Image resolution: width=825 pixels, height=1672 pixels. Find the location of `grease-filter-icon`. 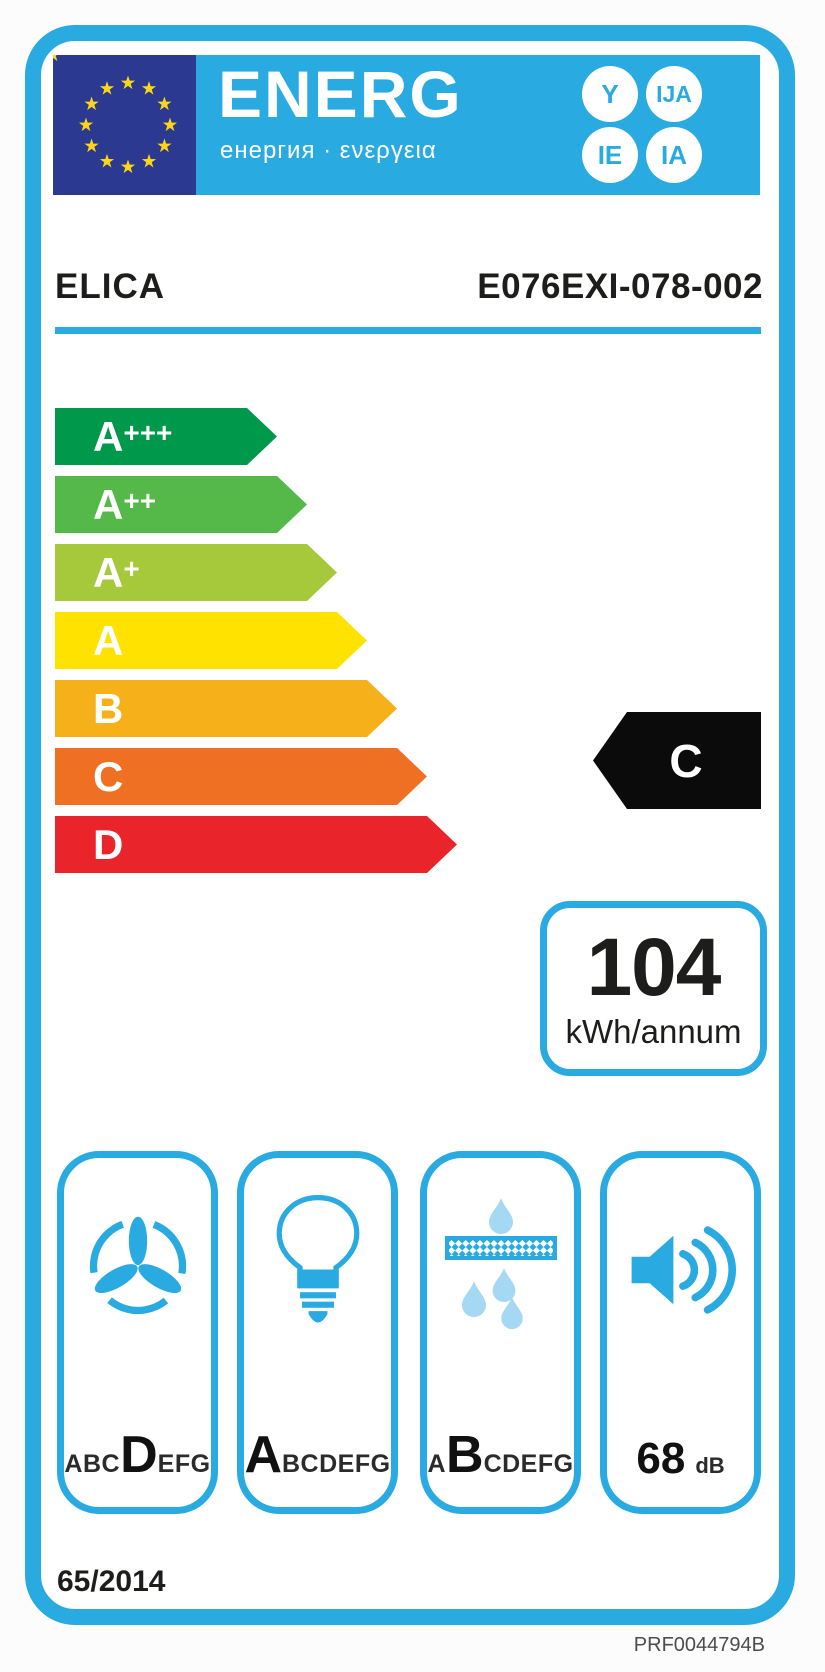

grease-filter-icon is located at coordinates (500, 1264).